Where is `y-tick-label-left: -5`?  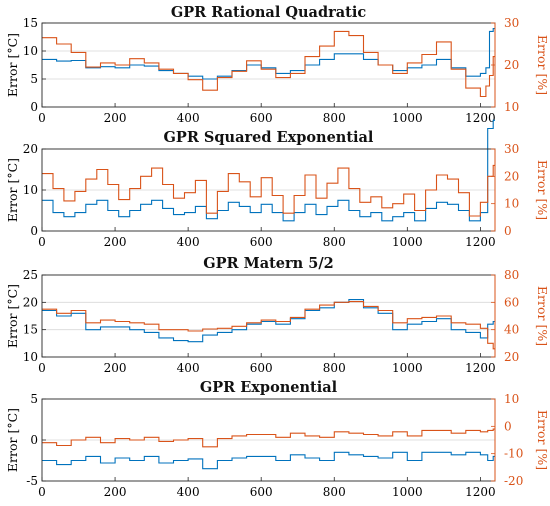
y-tick-label-left: -5 is located at coordinates (32, 481).